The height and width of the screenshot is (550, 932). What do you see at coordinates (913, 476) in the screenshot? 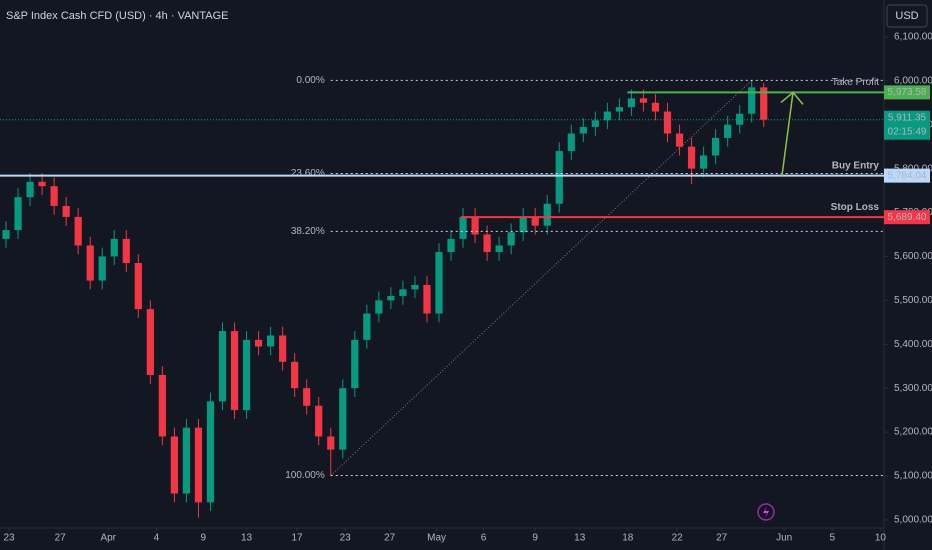
I see `y-tick-label: 5,100.00` at bounding box center [913, 476].